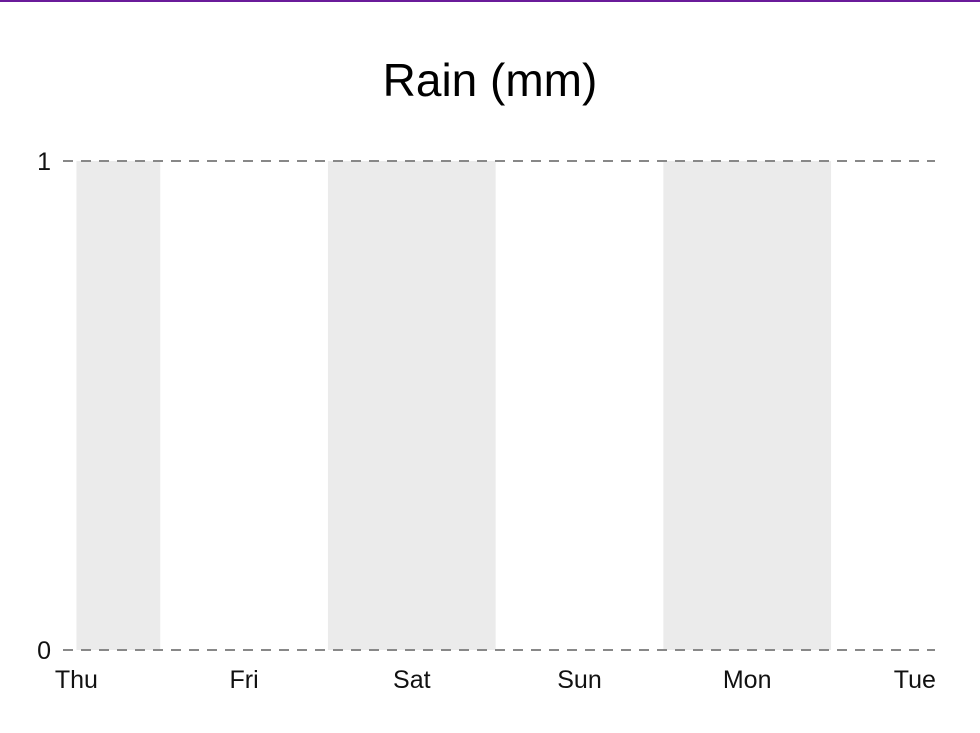  What do you see at coordinates (915, 680) in the screenshot?
I see `x-tick-label-tue: Tue` at bounding box center [915, 680].